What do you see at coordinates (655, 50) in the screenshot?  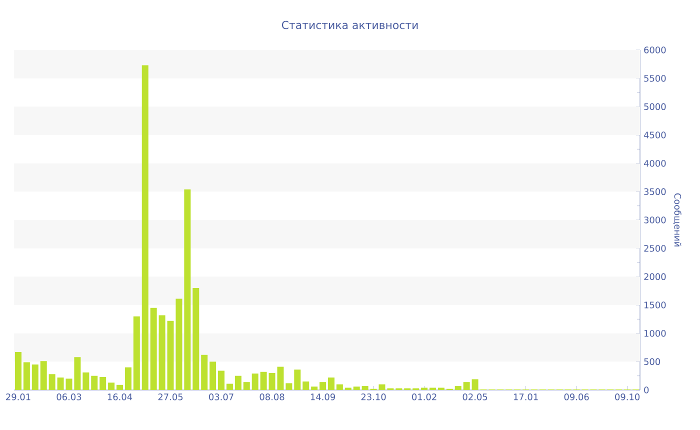 I see `y-tick-label: 6000` at bounding box center [655, 50].